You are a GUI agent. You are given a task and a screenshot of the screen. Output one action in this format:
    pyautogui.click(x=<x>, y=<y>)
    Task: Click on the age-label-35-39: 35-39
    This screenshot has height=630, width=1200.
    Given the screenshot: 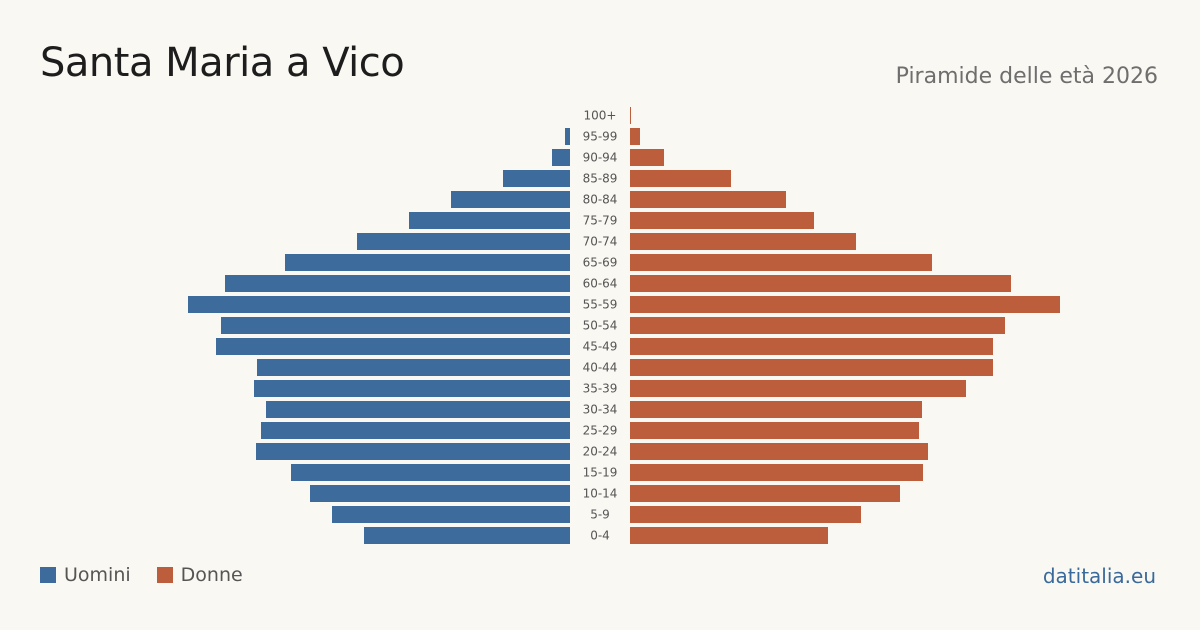 What is the action you would take?
    pyautogui.click(x=600, y=389)
    